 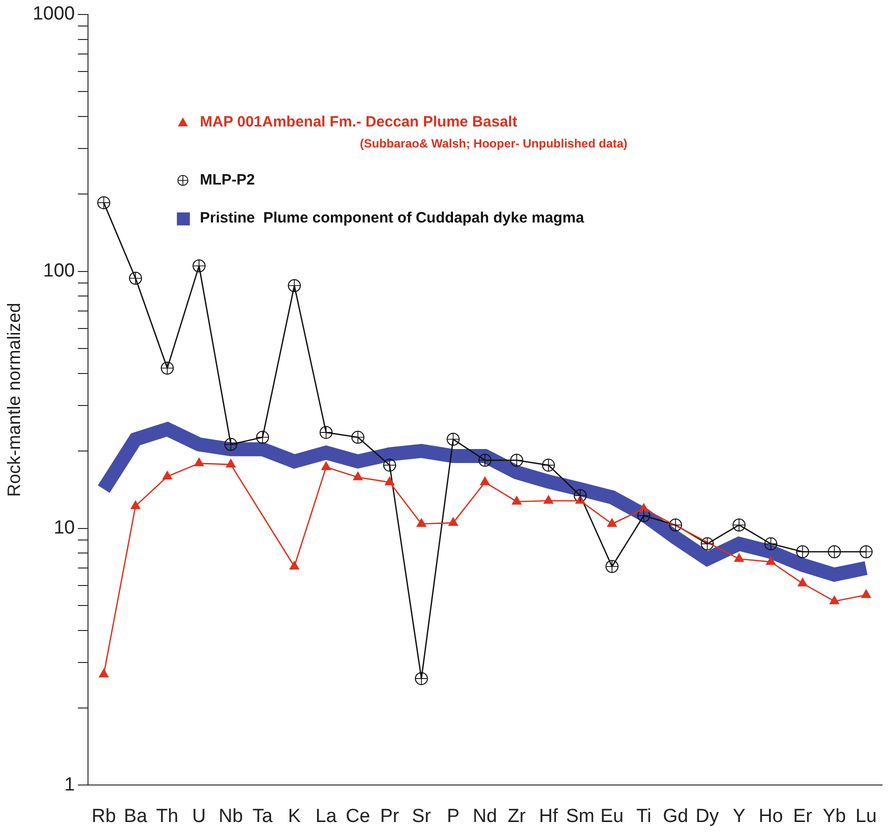 What do you see at coordinates (517, 816) in the screenshot?
I see `x-tick-label: Zr` at bounding box center [517, 816].